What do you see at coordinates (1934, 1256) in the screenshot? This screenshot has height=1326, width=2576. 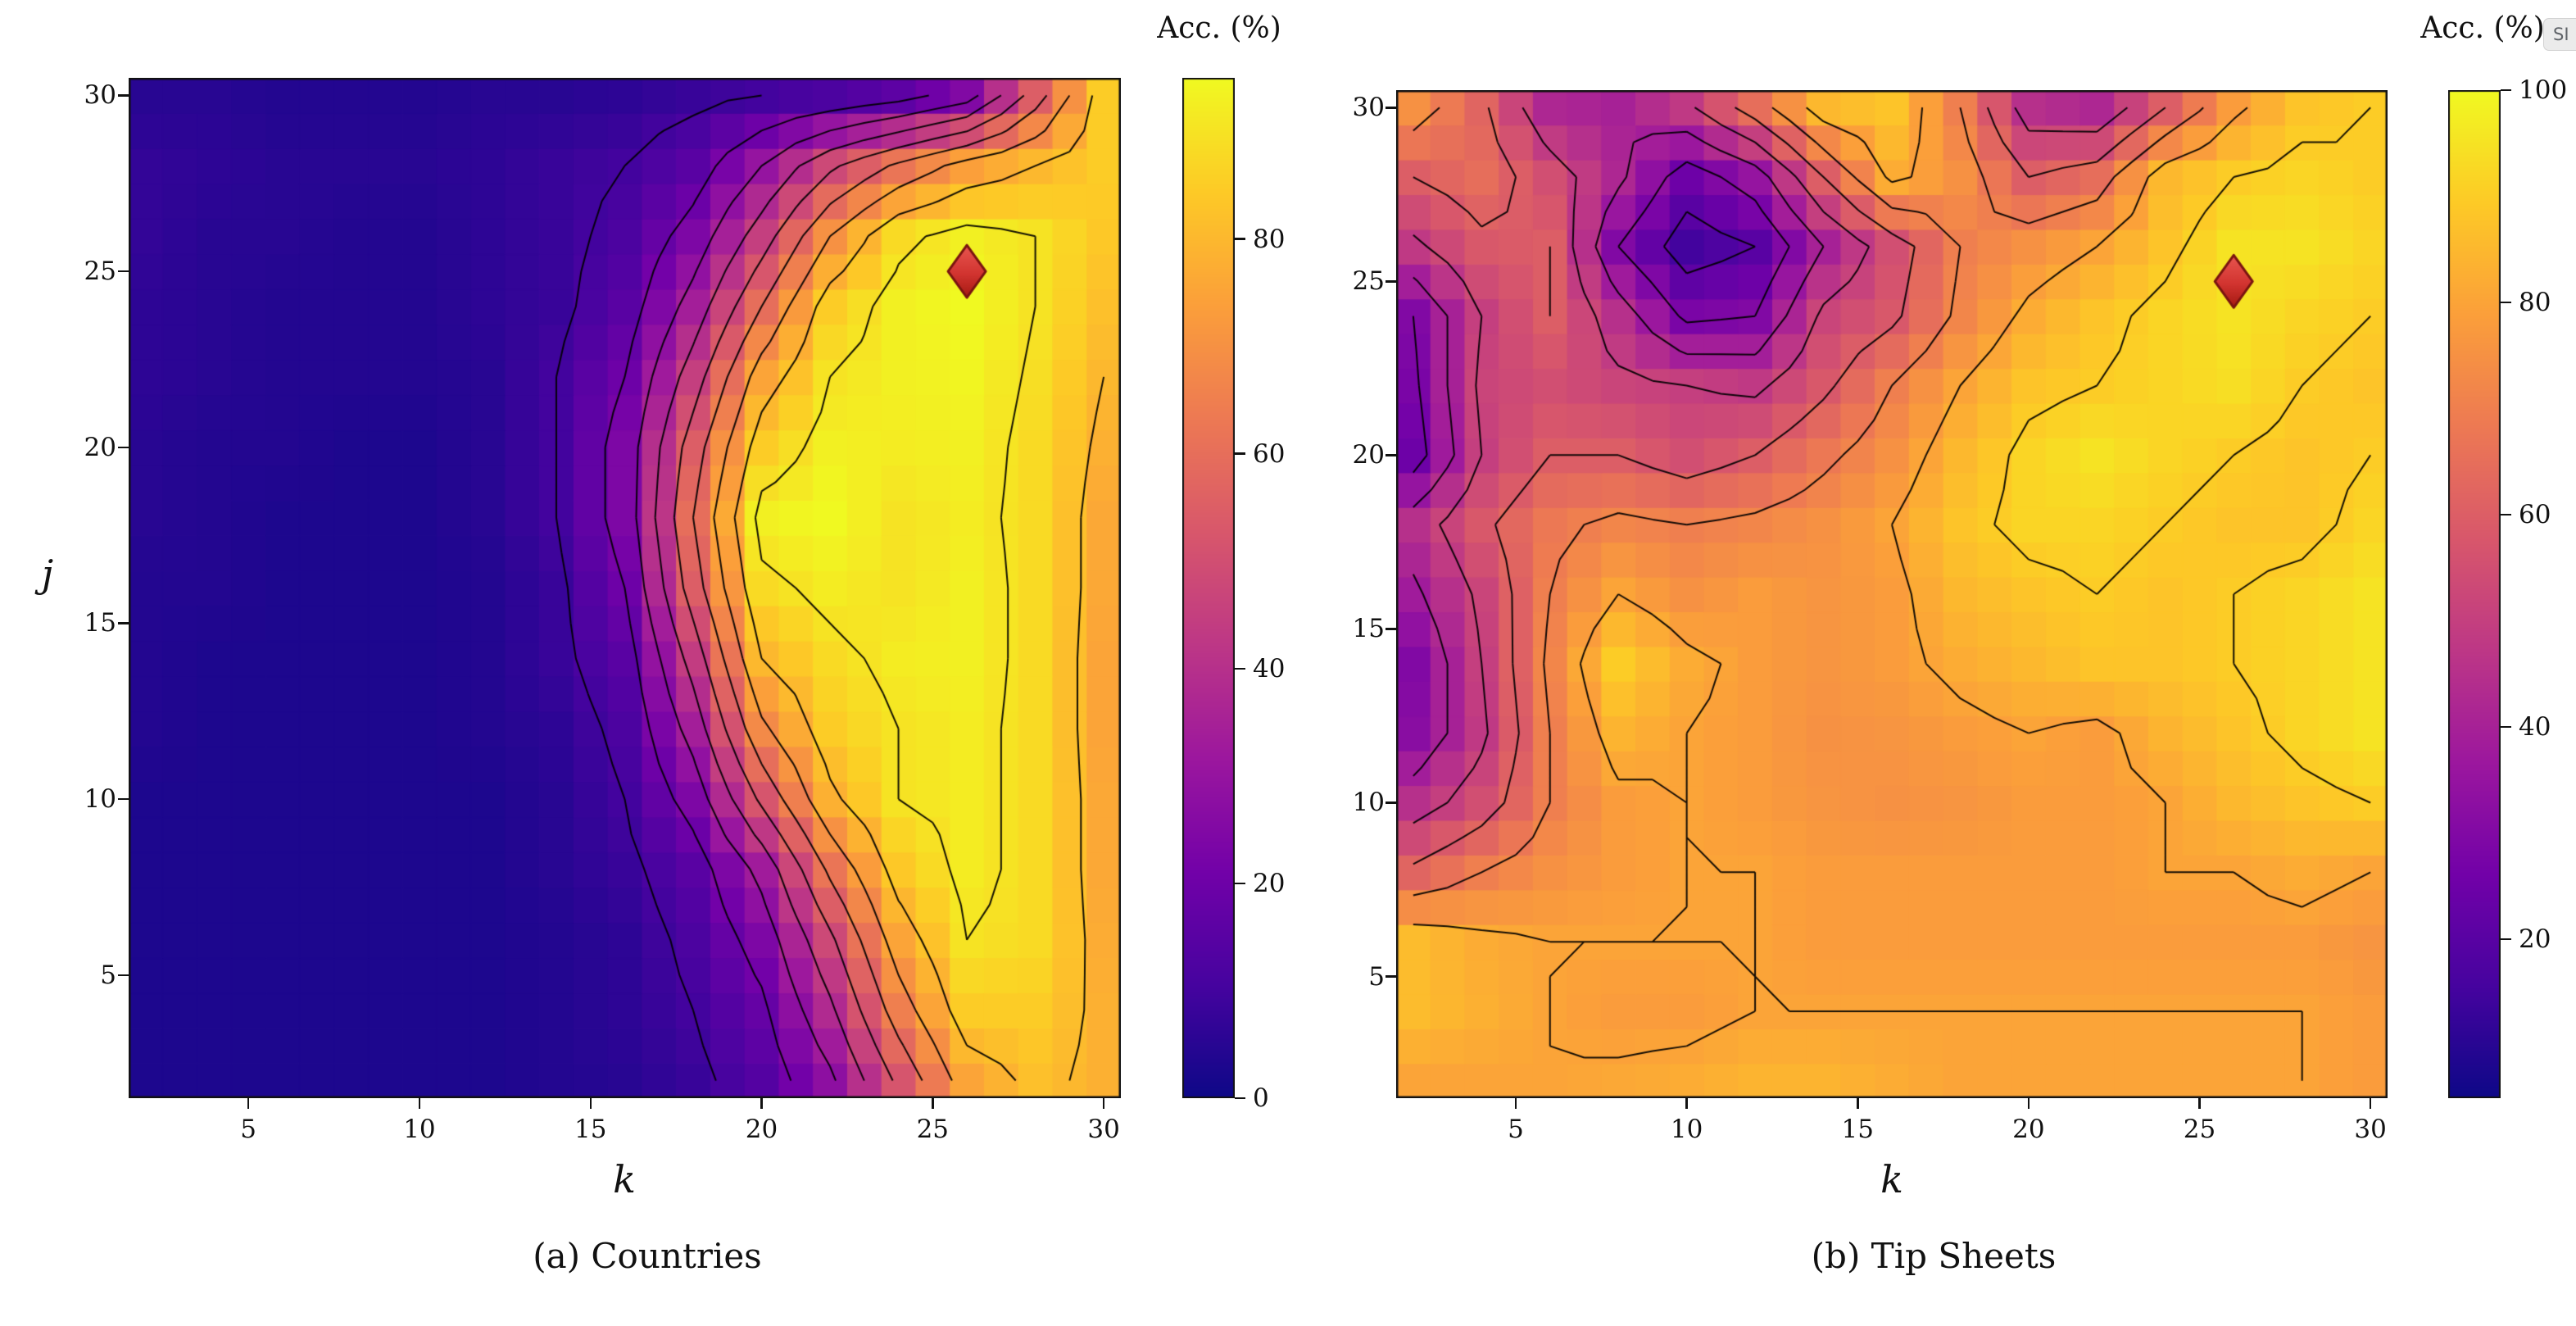 I see `subfigure-caption-b: (b) Tip Sheets` at bounding box center [1934, 1256].